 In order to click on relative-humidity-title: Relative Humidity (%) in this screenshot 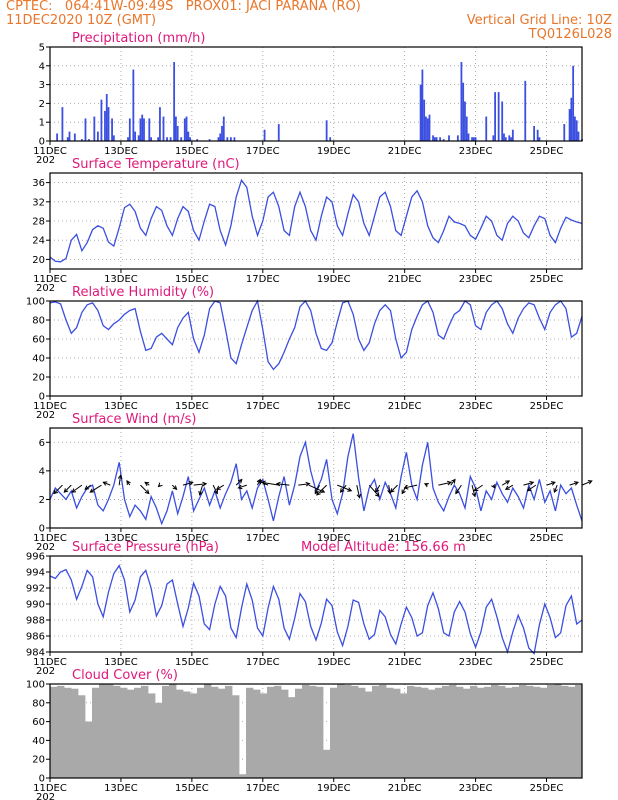, I will do `click(143, 292)`.